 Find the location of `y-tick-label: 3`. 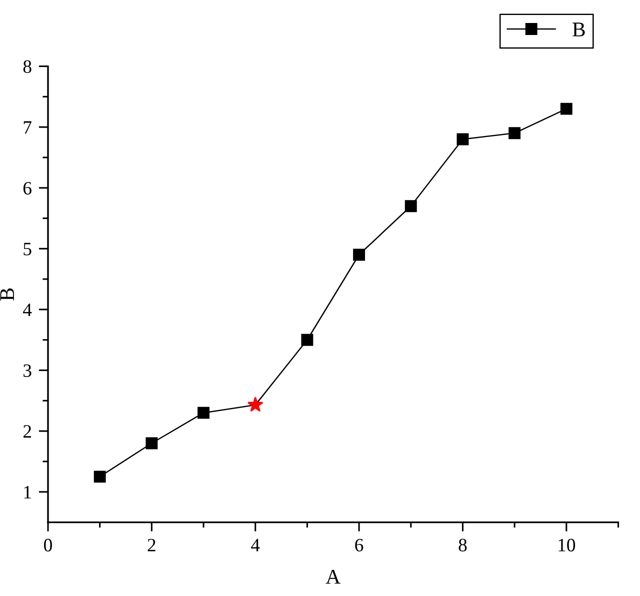

y-tick-label: 3 is located at coordinates (28, 370).